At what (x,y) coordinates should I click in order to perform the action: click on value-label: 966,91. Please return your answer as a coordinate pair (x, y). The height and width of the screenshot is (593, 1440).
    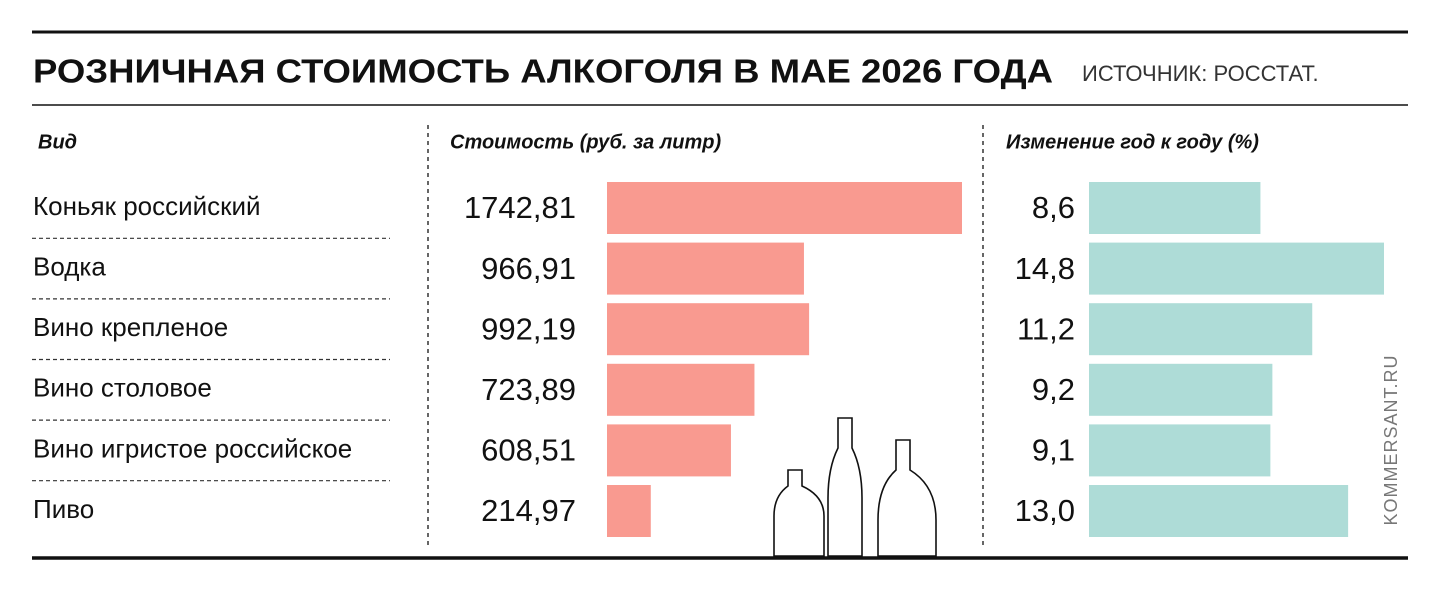
    Looking at the image, I should click on (528, 268).